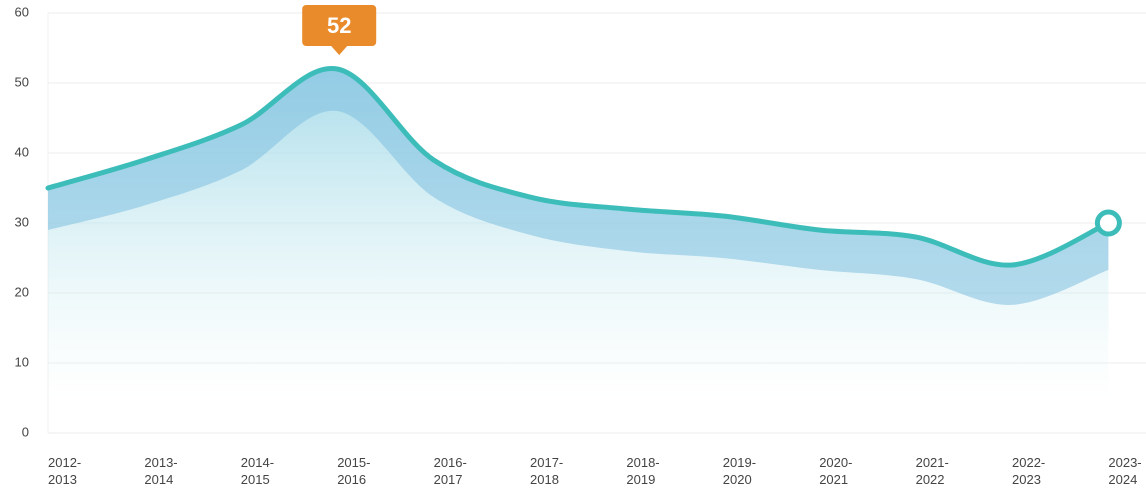 This screenshot has height=493, width=1146. What do you see at coordinates (22, 151) in the screenshot?
I see `y-tick-label: 40` at bounding box center [22, 151].